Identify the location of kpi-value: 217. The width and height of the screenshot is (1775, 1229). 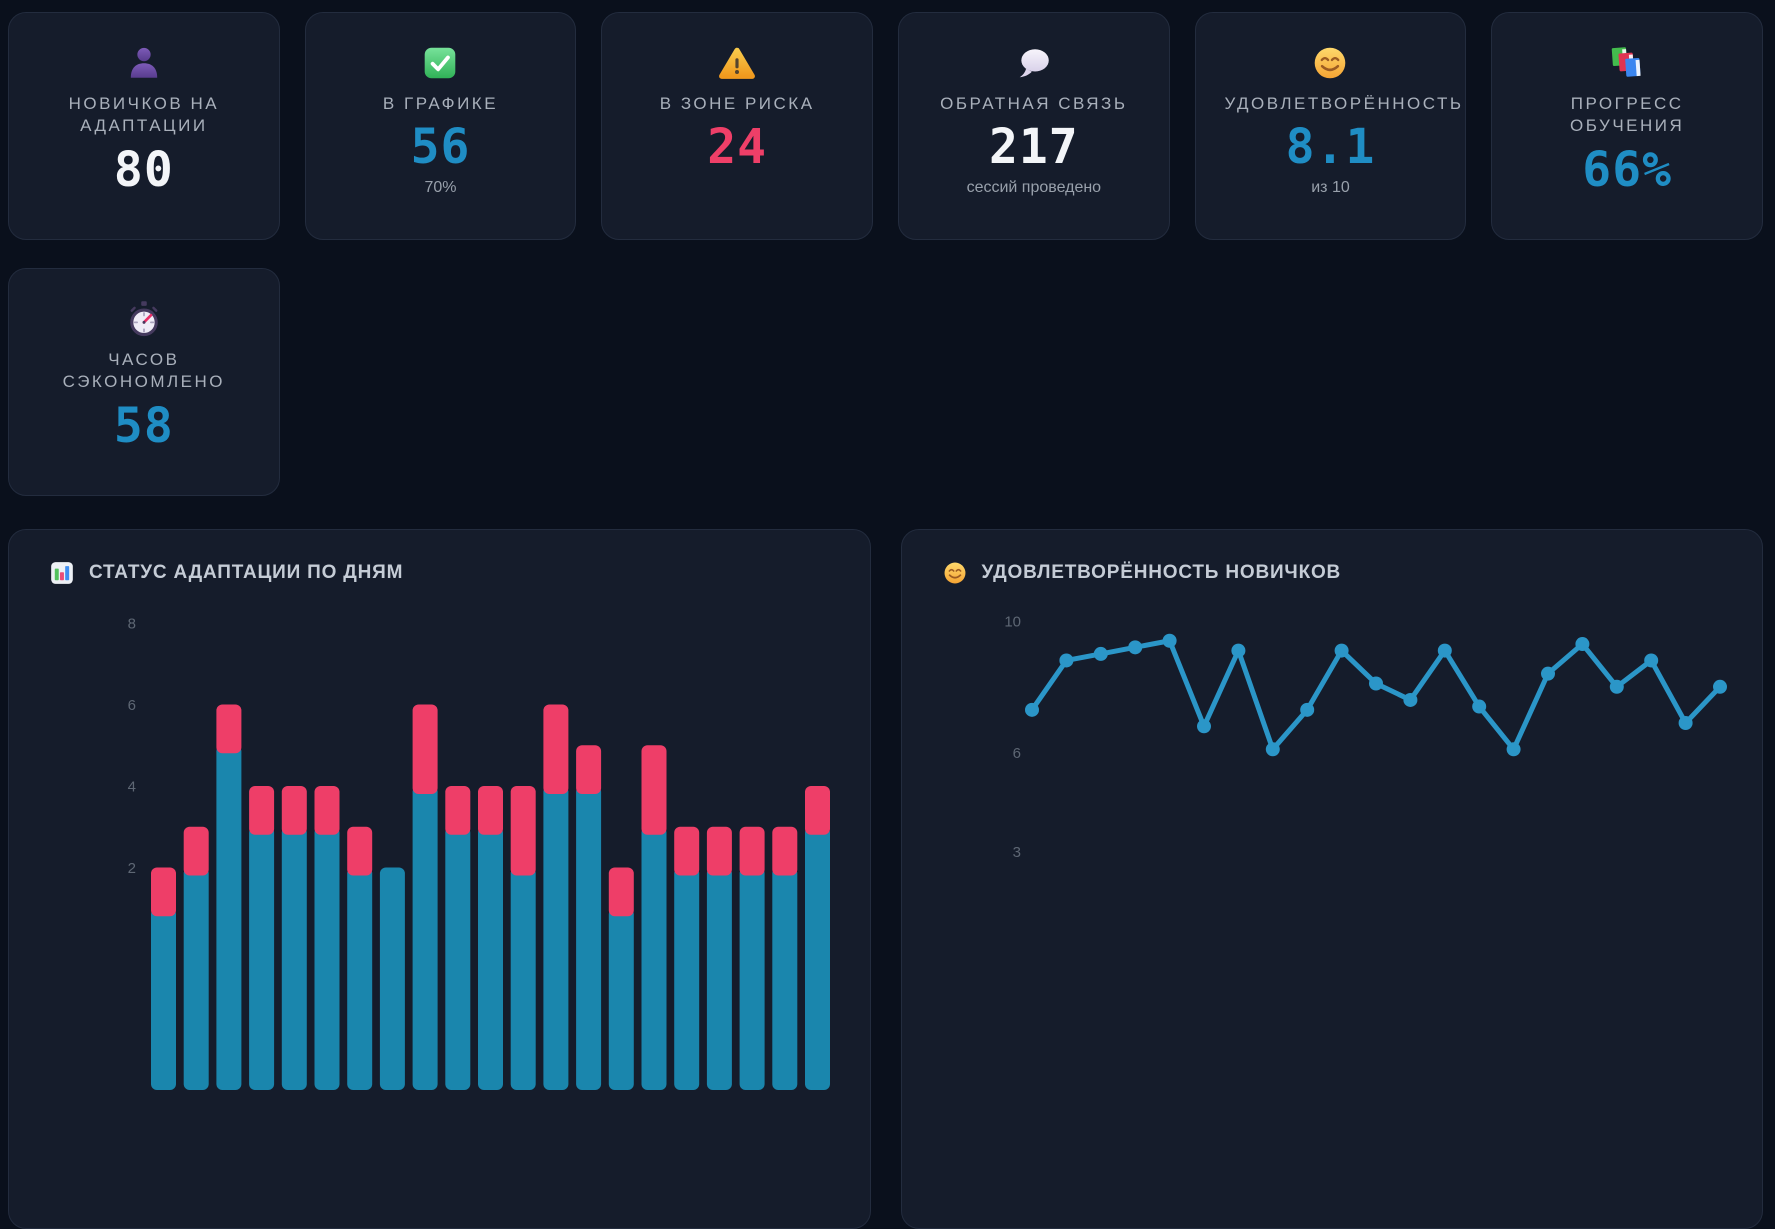
(1033, 147).